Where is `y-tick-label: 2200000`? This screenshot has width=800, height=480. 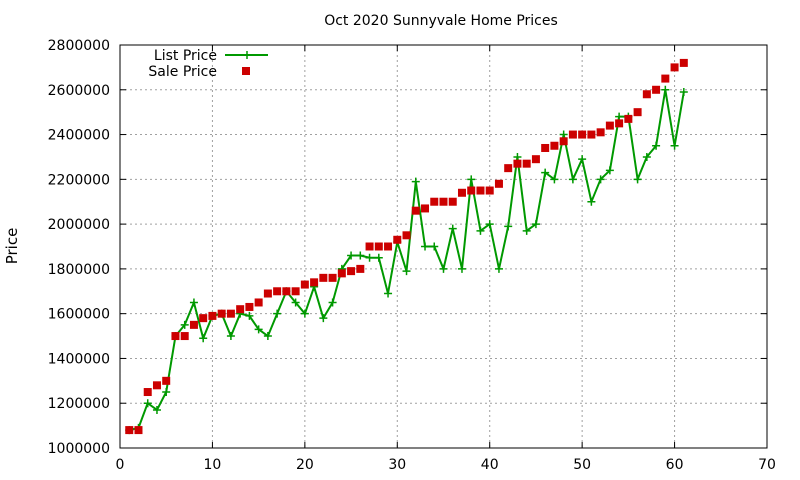
y-tick-label: 2200000 is located at coordinates (79, 180).